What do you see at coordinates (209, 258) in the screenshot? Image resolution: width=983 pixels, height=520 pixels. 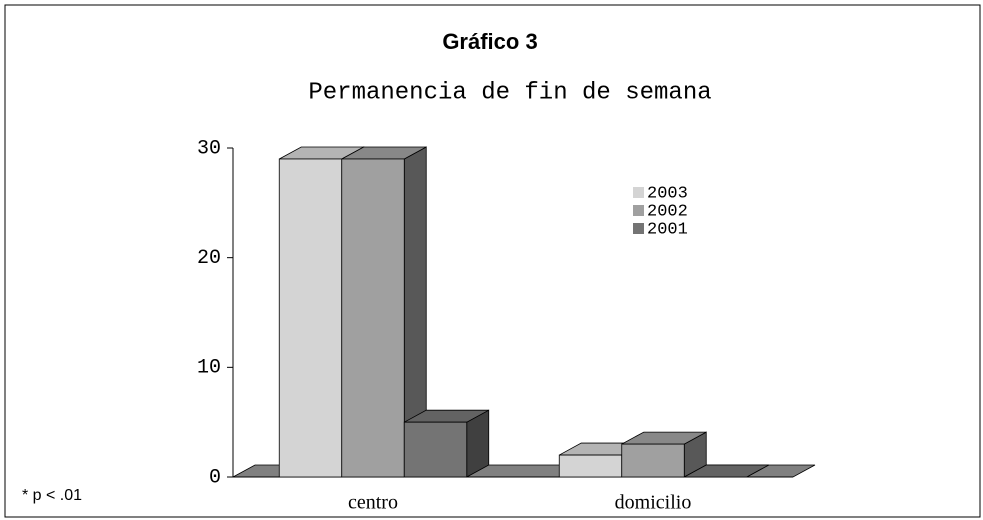 I see `y-tick-label: 20` at bounding box center [209, 258].